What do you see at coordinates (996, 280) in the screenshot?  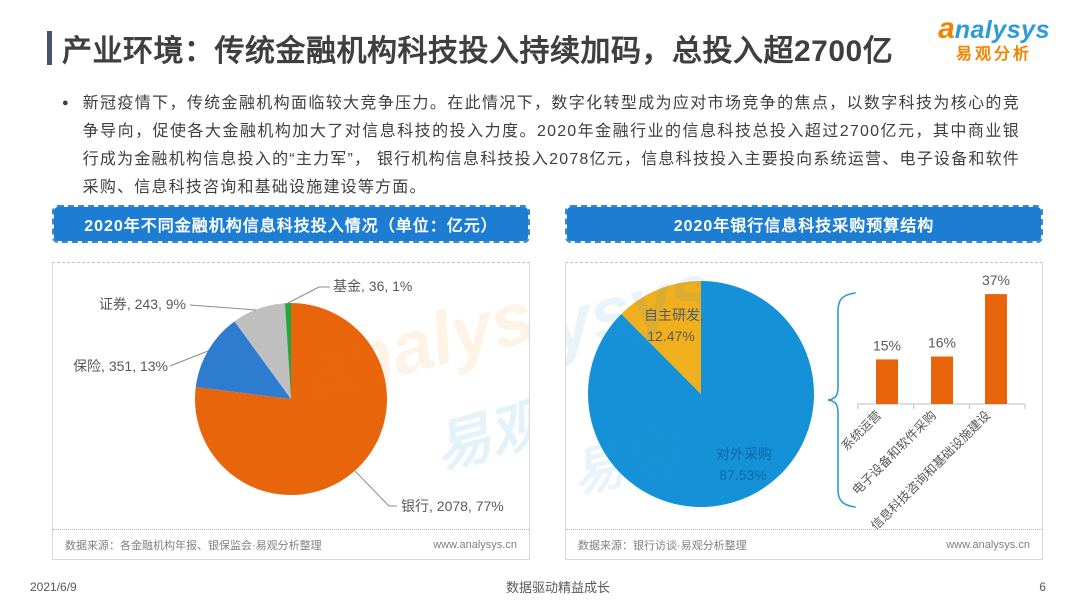 I see `bar-value-label: 37%` at bounding box center [996, 280].